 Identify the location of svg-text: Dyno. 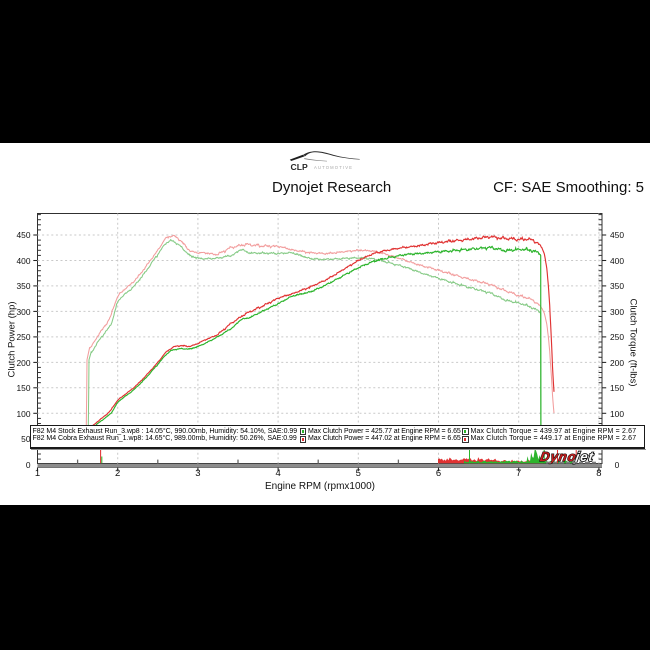
(558, 456).